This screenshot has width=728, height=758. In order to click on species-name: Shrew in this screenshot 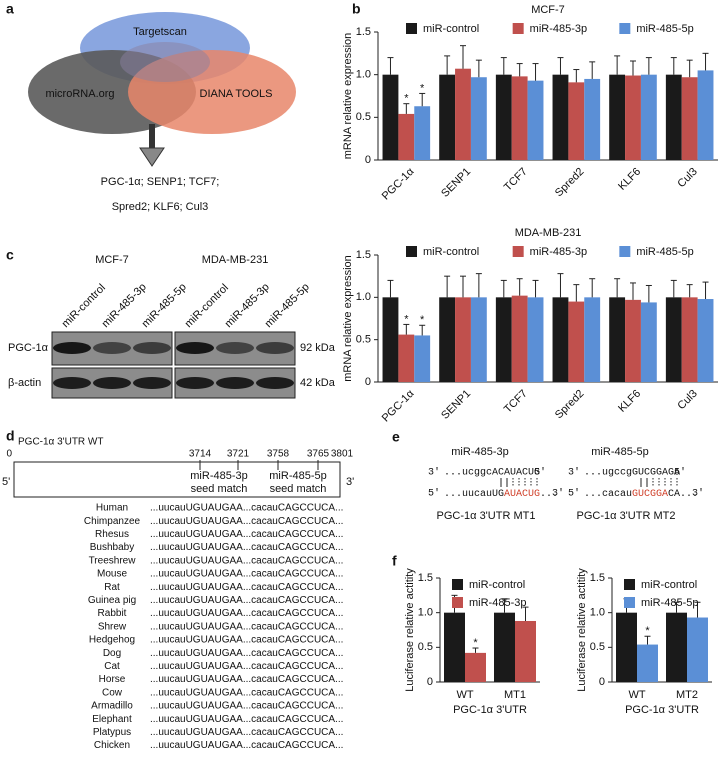, I will do `click(112, 626)`.